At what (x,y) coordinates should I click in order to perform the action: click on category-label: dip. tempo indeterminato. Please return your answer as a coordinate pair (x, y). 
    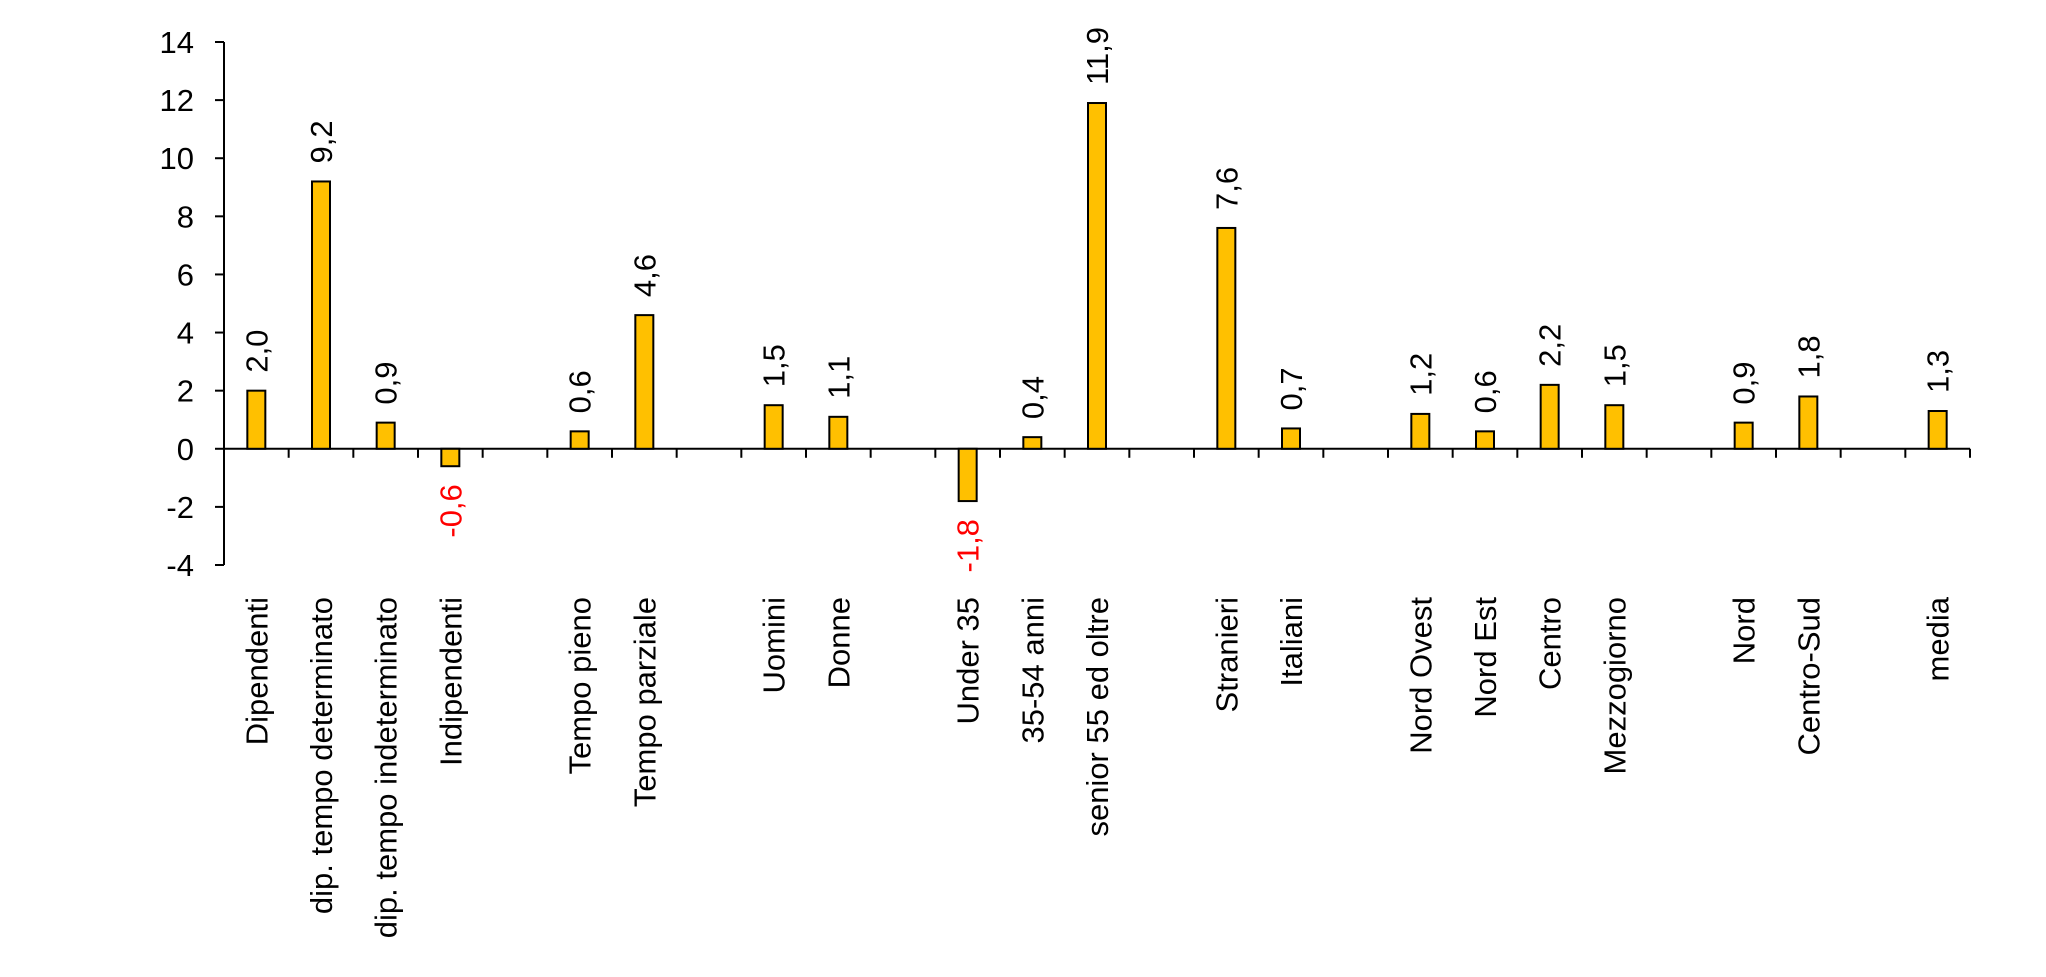
    Looking at the image, I should click on (386, 767).